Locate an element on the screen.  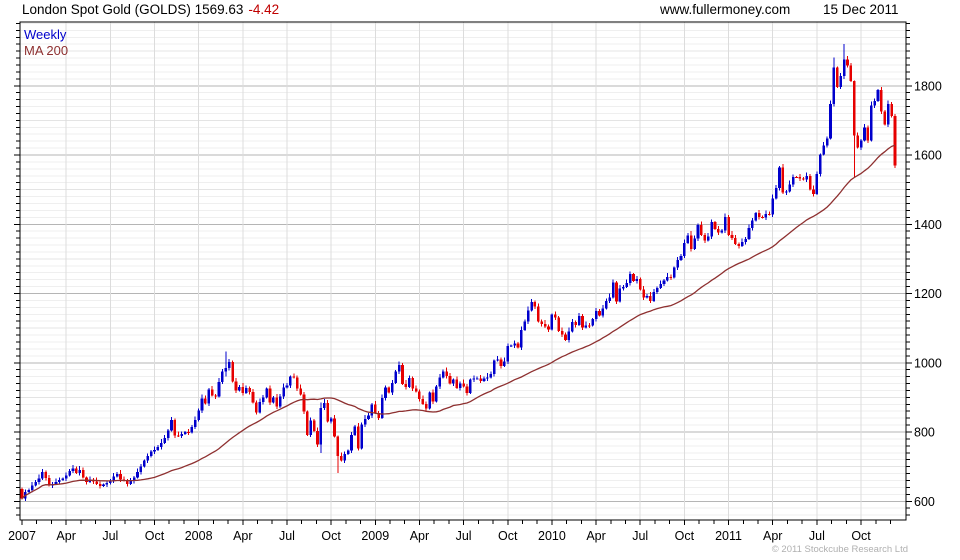
header-date: 15 Dec 2011 is located at coordinates (861, 9).